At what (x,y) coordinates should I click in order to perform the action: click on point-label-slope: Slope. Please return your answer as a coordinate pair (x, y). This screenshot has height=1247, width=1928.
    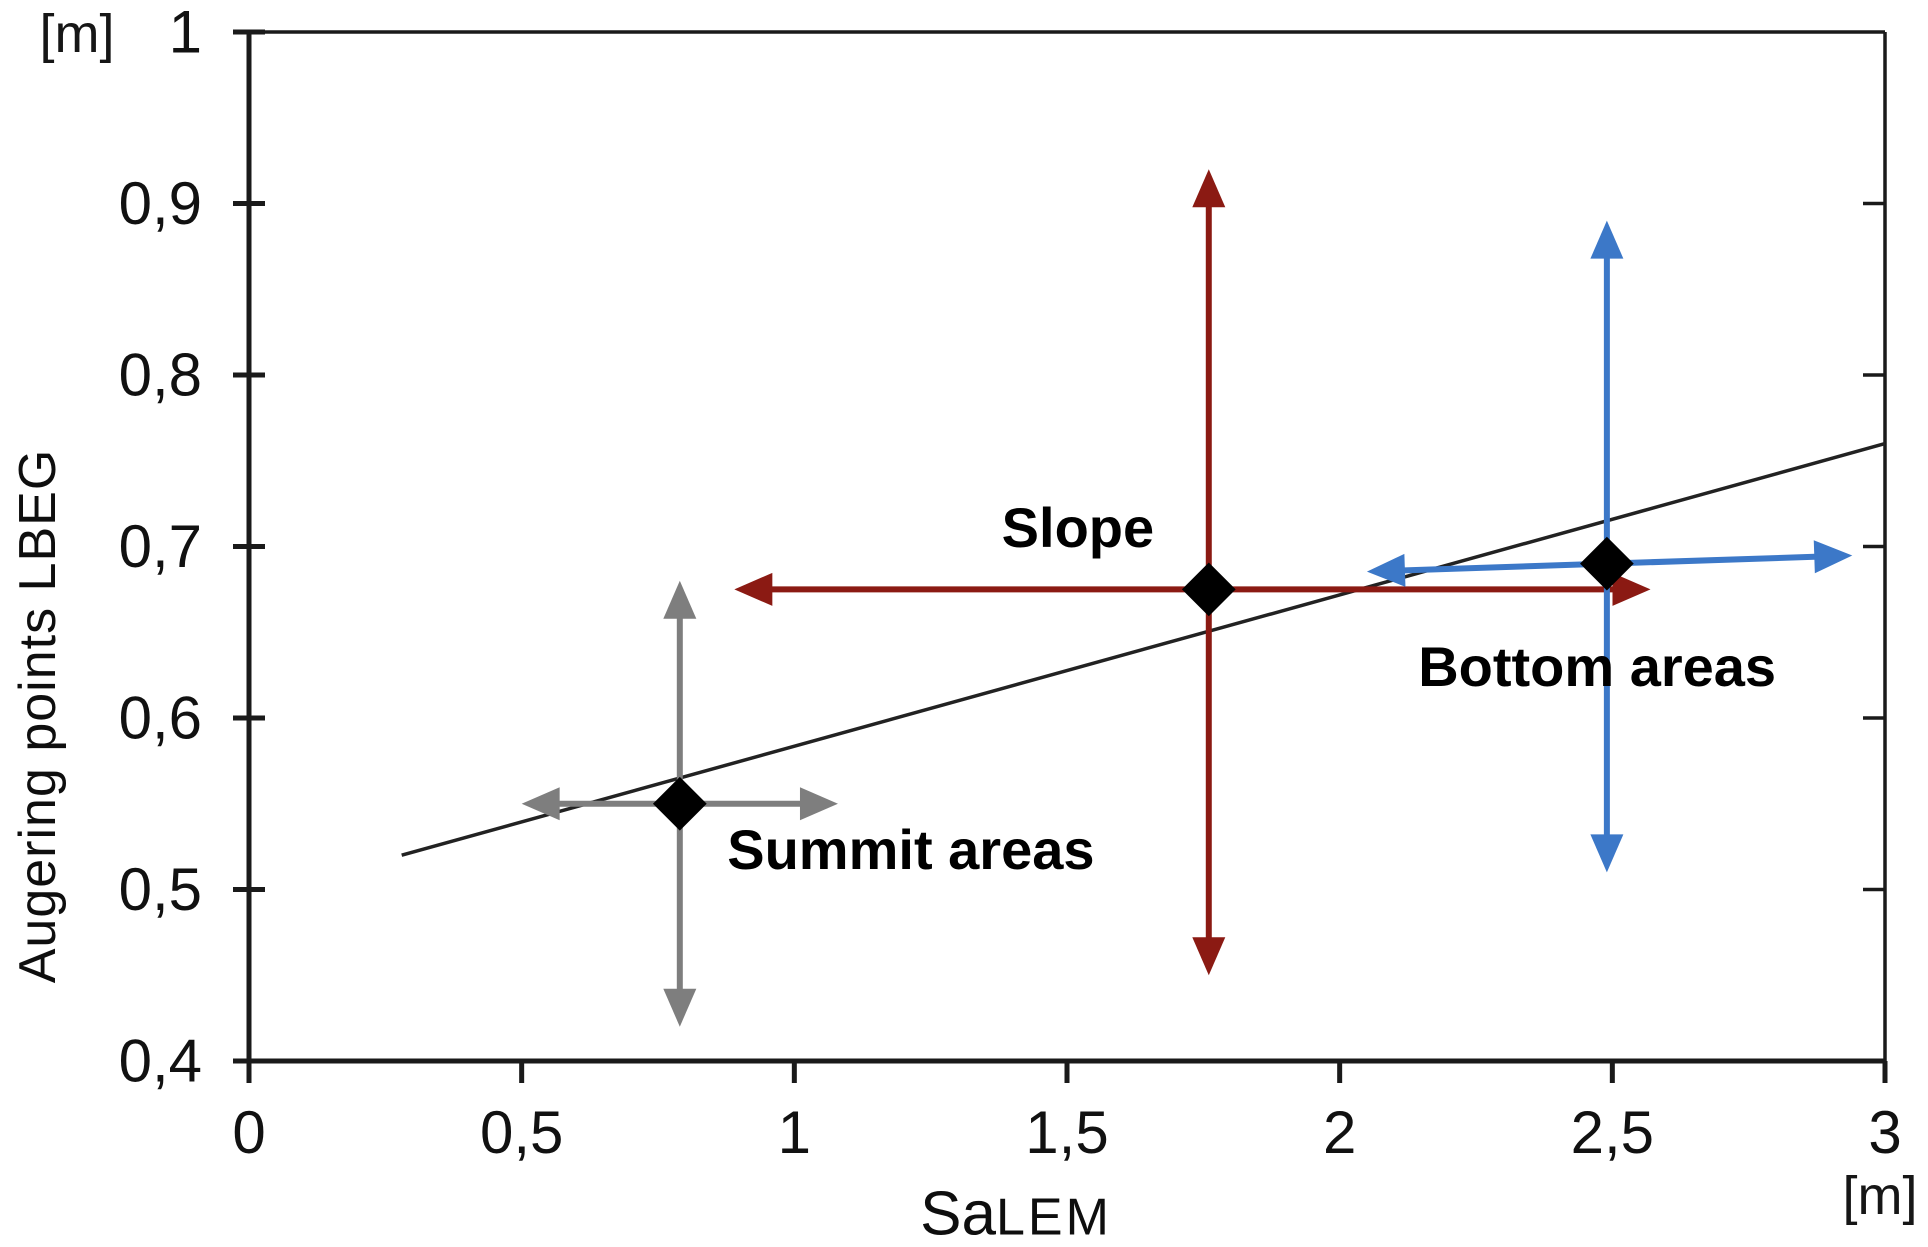
    Looking at the image, I should click on (1078, 527).